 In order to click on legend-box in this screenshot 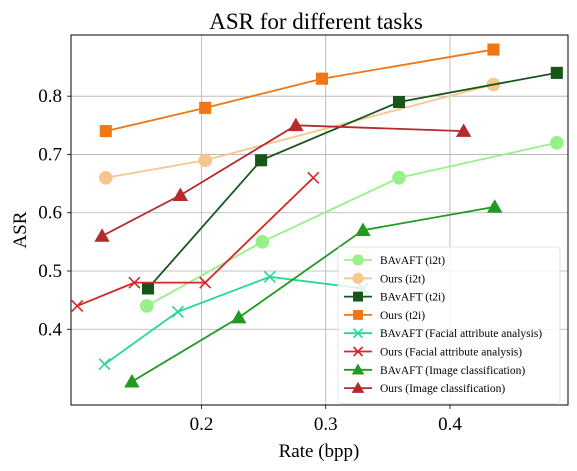, I will do `click(449, 325)`.